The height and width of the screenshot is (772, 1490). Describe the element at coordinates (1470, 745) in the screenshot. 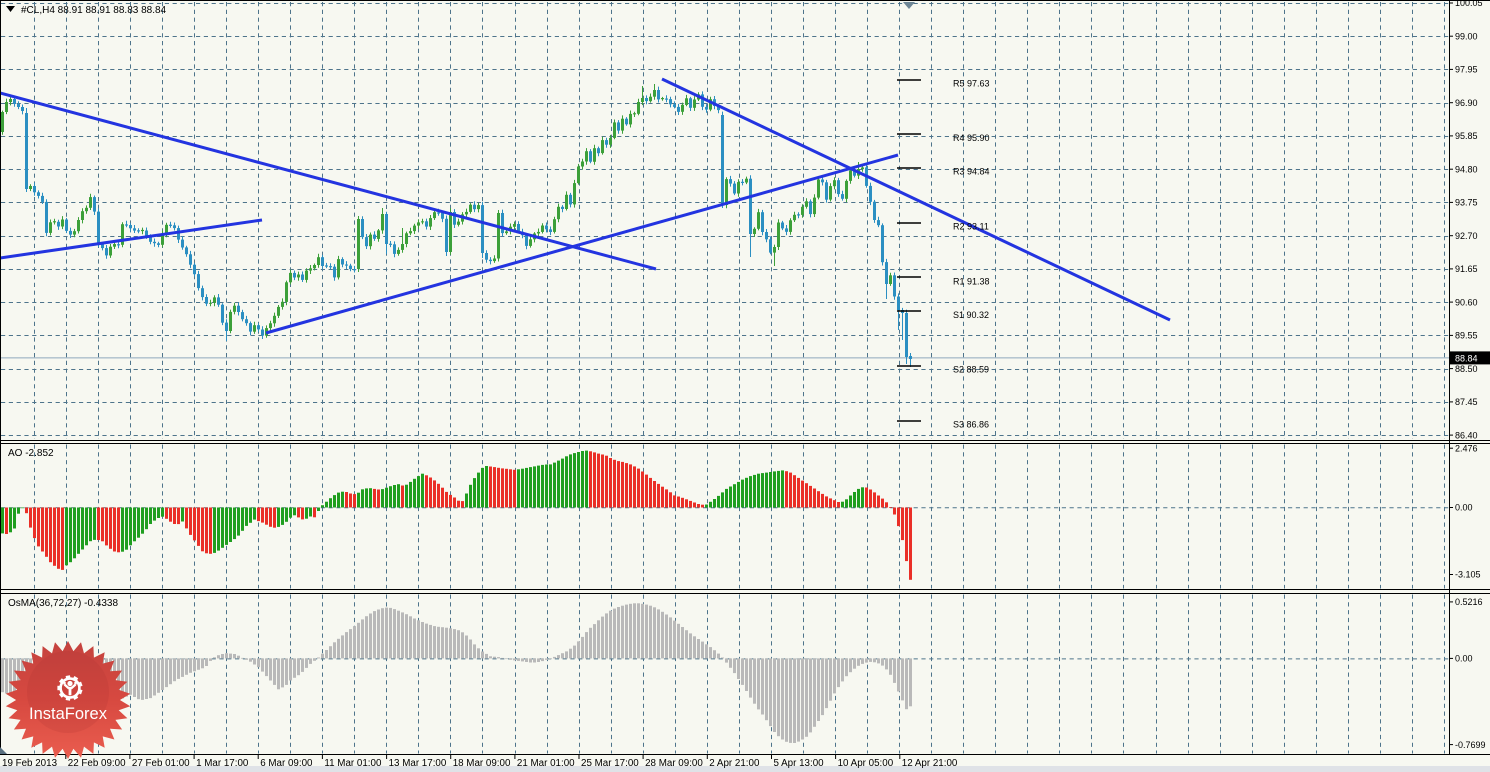

I see `svg-text: -0.7699` at that location.